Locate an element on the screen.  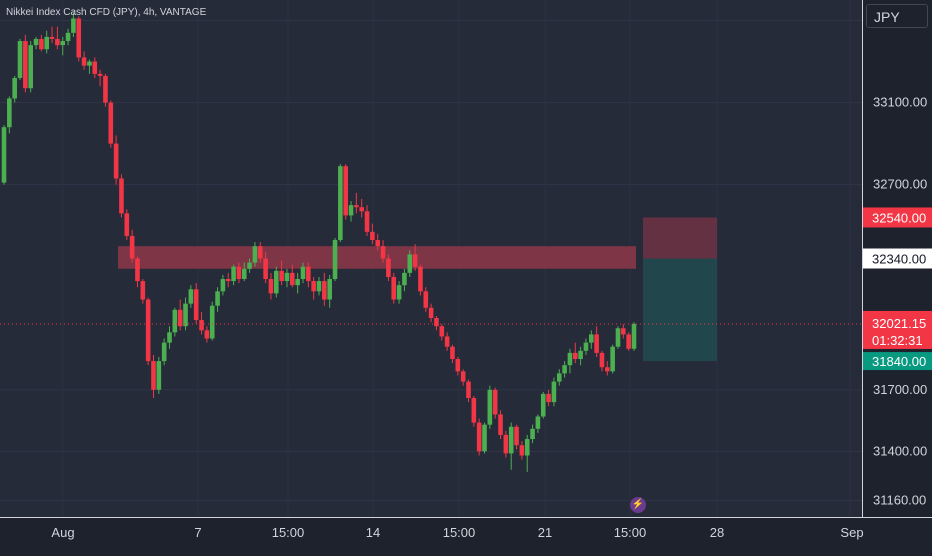
time-tick: Aug is located at coordinates (62, 532).